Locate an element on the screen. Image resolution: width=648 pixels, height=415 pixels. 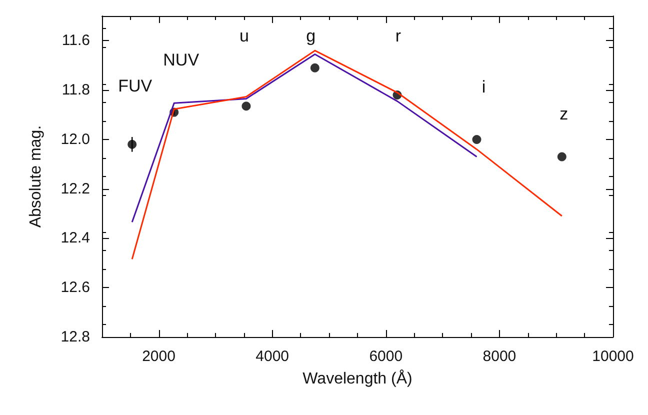
annotation: NUV is located at coordinates (181, 60).